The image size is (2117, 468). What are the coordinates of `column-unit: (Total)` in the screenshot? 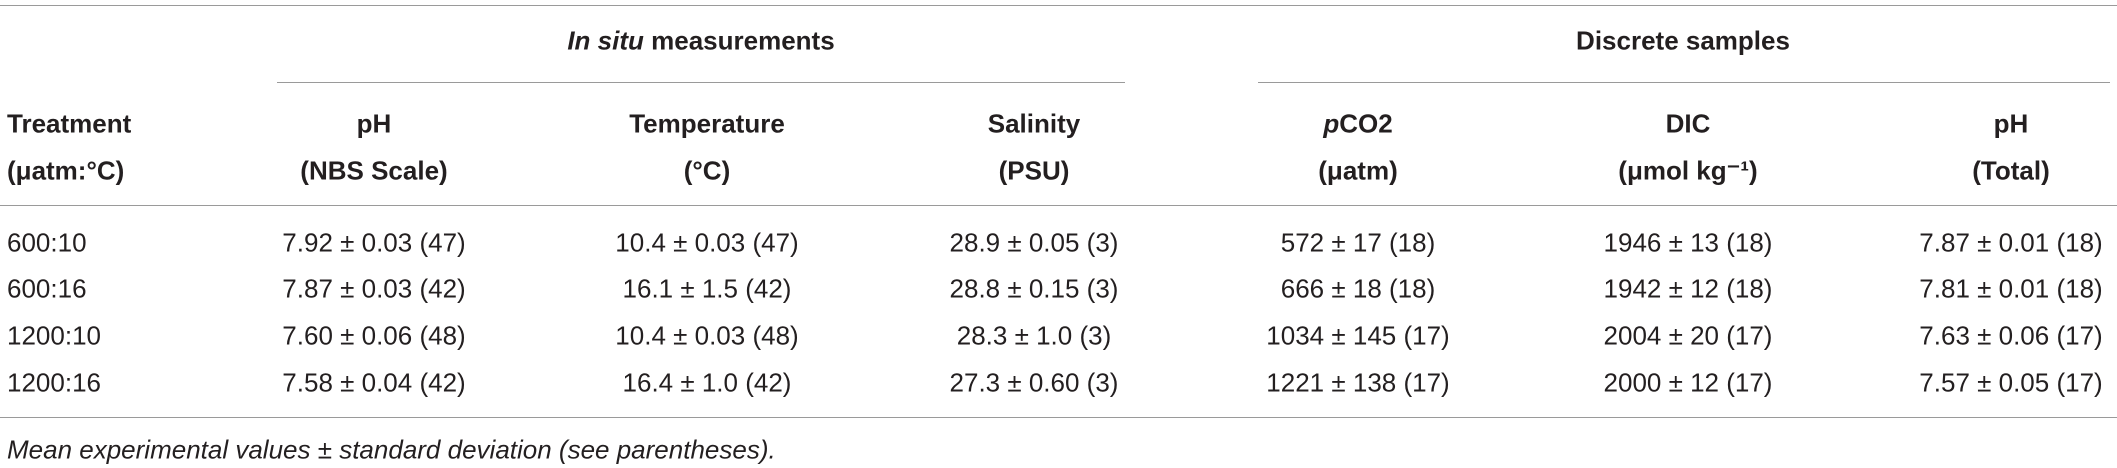 It's located at (2011, 170).